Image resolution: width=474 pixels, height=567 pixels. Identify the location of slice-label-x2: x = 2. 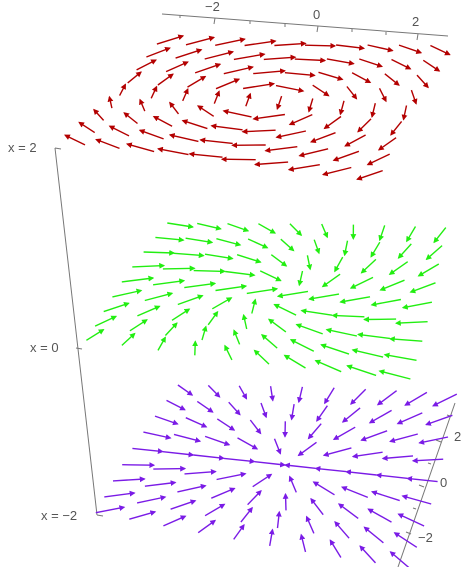
(22, 147).